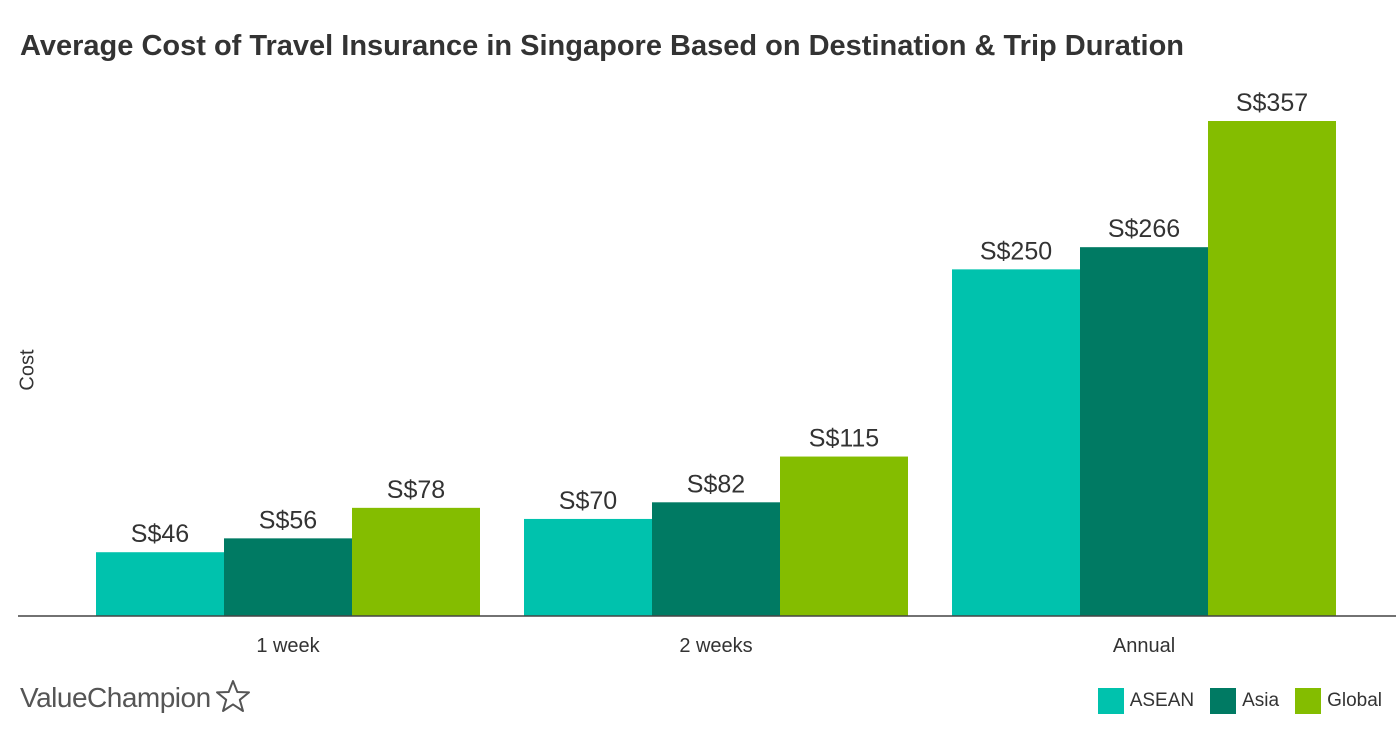  Describe the element at coordinates (416, 490) in the screenshot. I see `value-label-global-1-week: S$78` at that location.